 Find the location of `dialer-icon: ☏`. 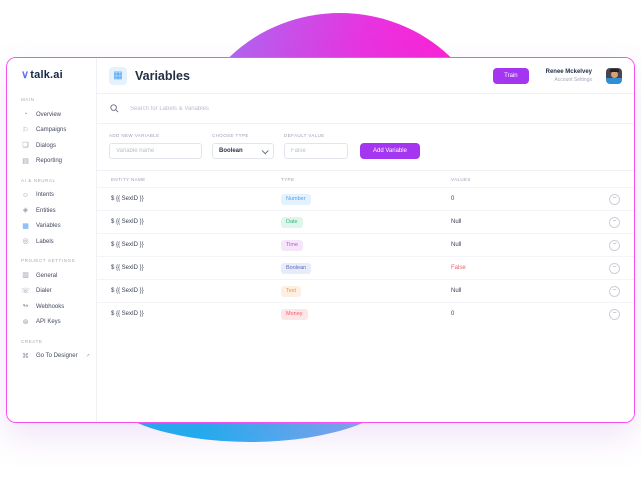

dialer-icon: ☏ is located at coordinates (25, 291).